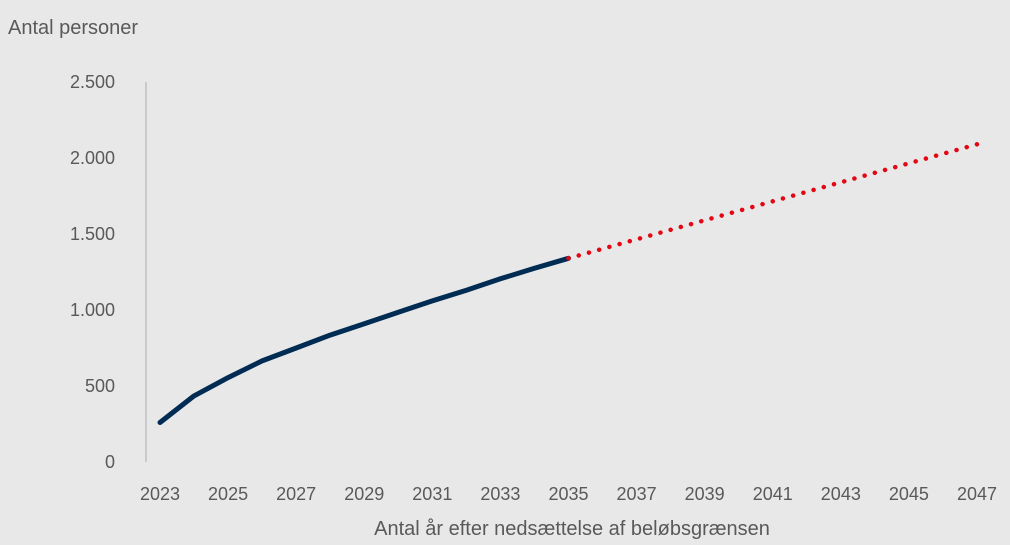  I want to click on x-tick-label: 2027, so click(296, 494).